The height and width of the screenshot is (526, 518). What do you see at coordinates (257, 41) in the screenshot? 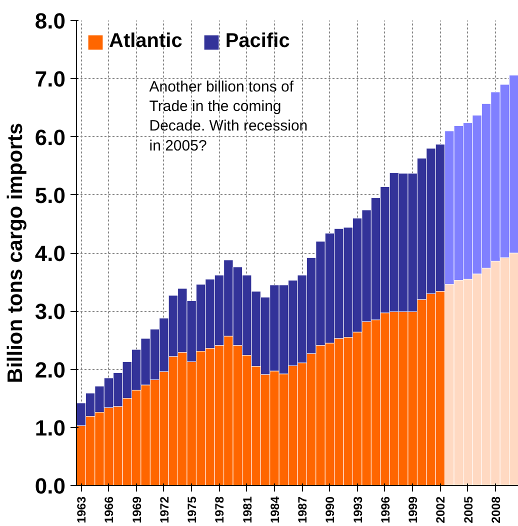
I see `legend-label: Pacific` at bounding box center [257, 41].